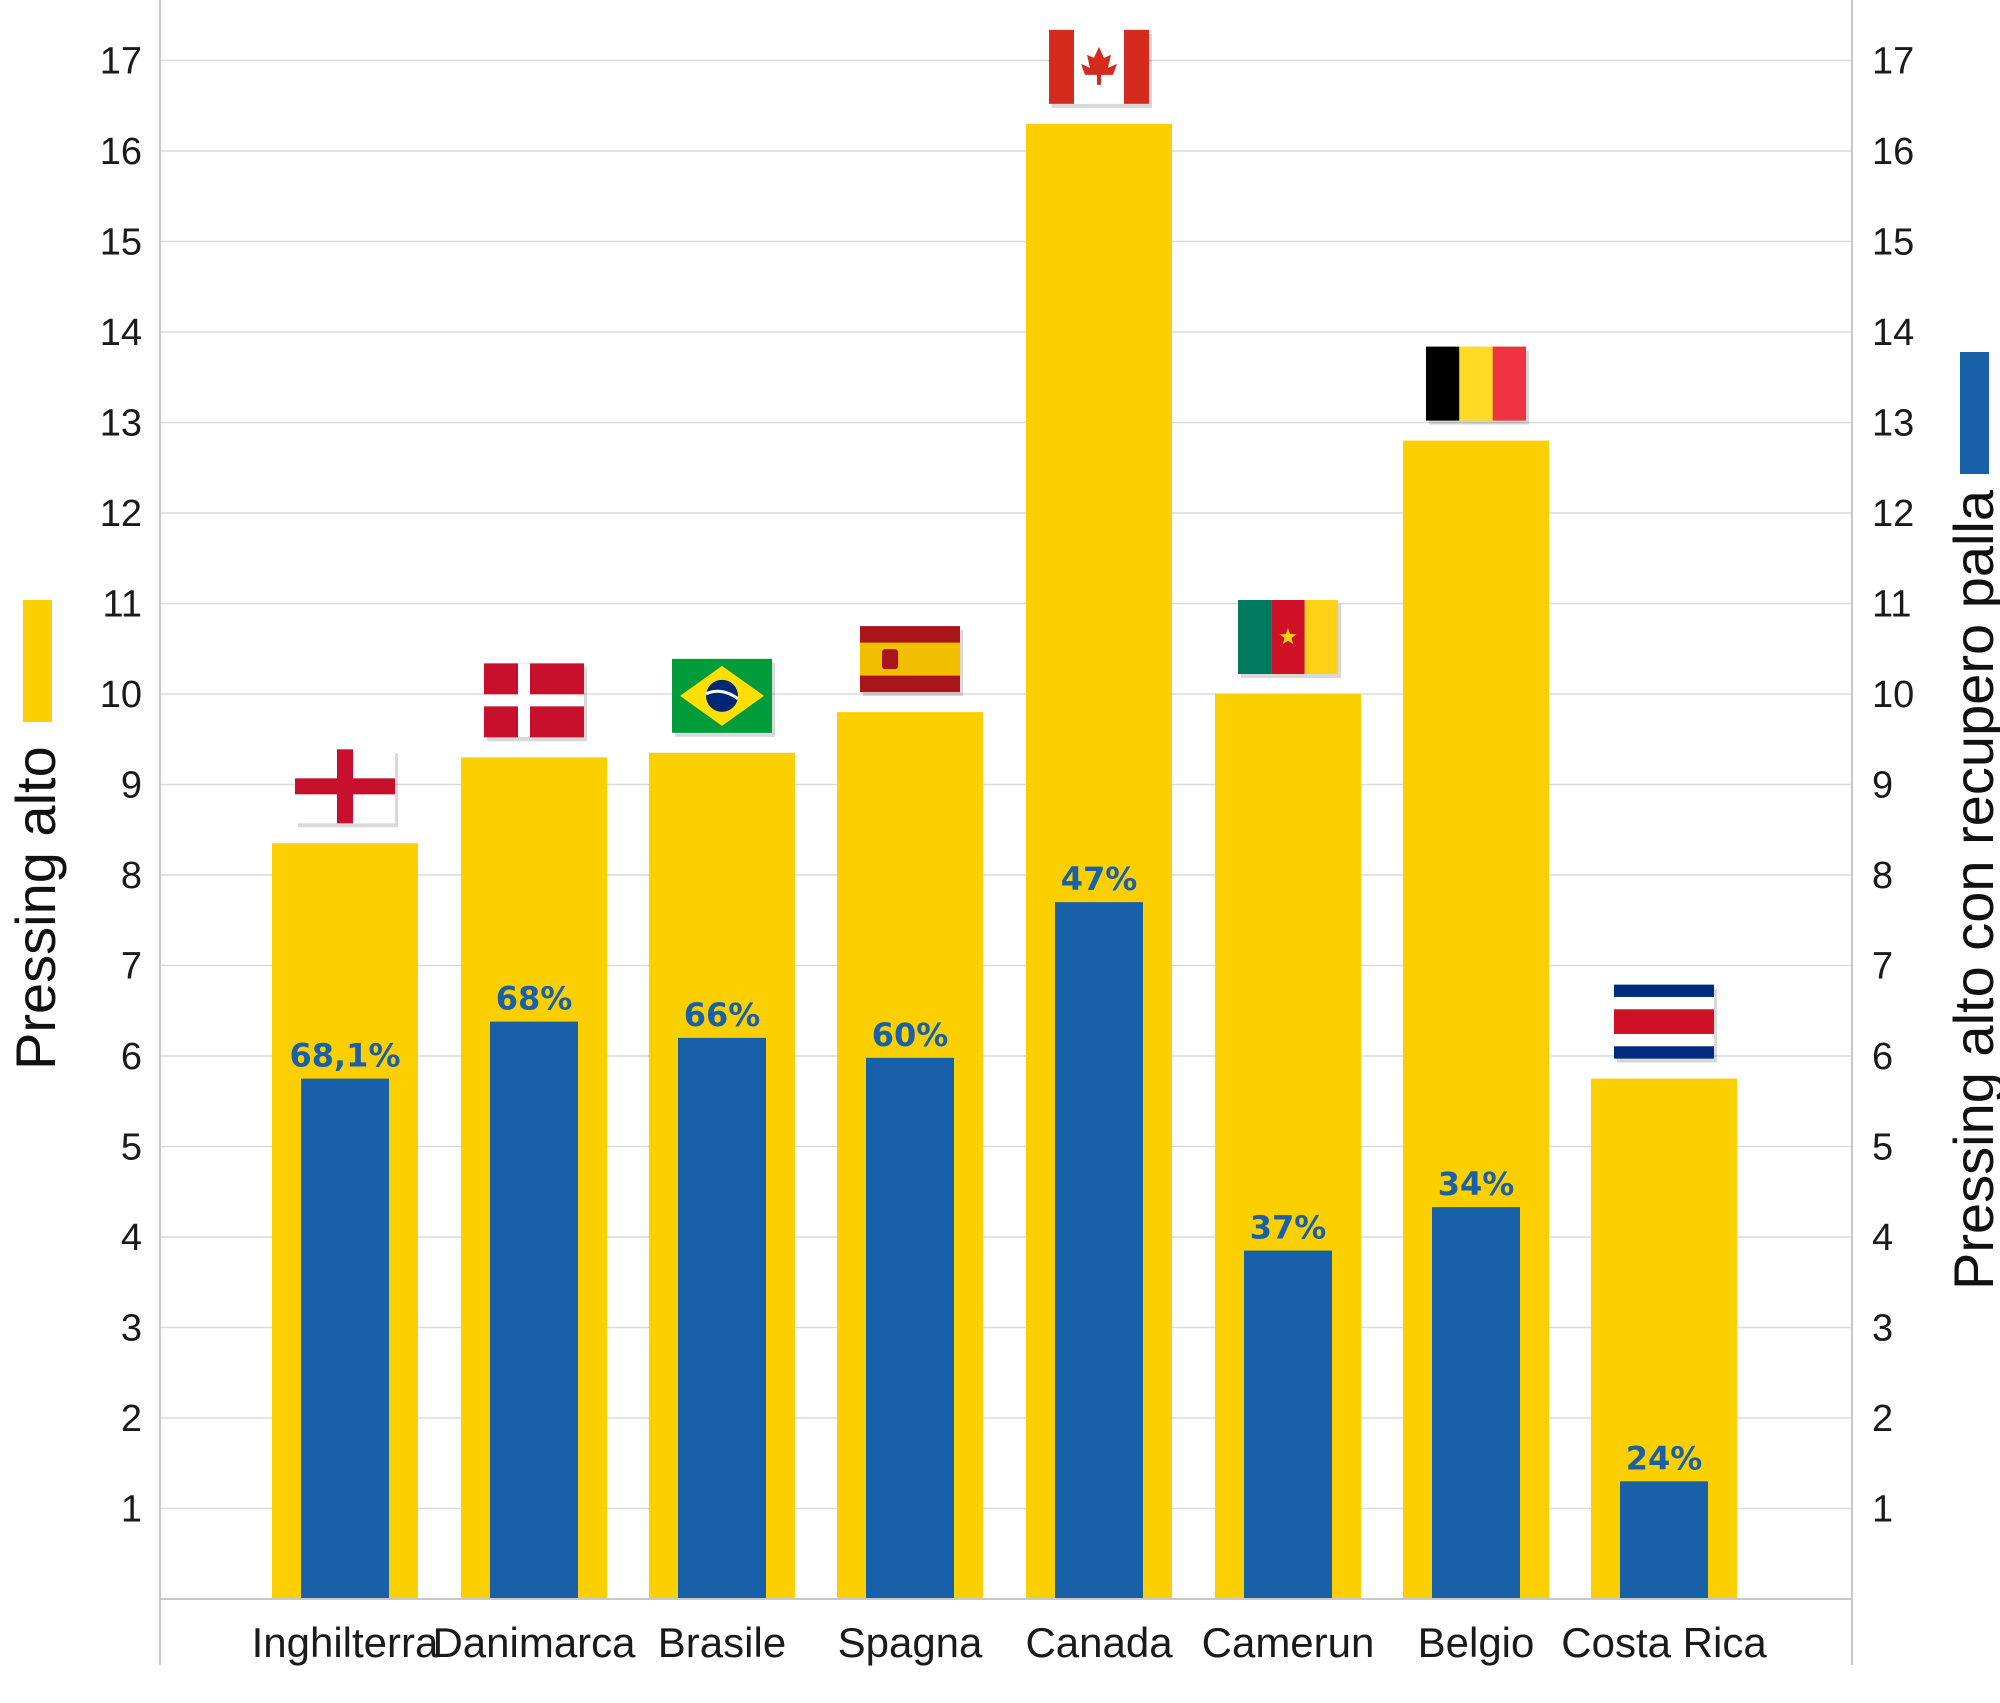 The width and height of the screenshot is (2000, 1703). Describe the element at coordinates (723, 697) in the screenshot. I see `flag-brazil` at that location.